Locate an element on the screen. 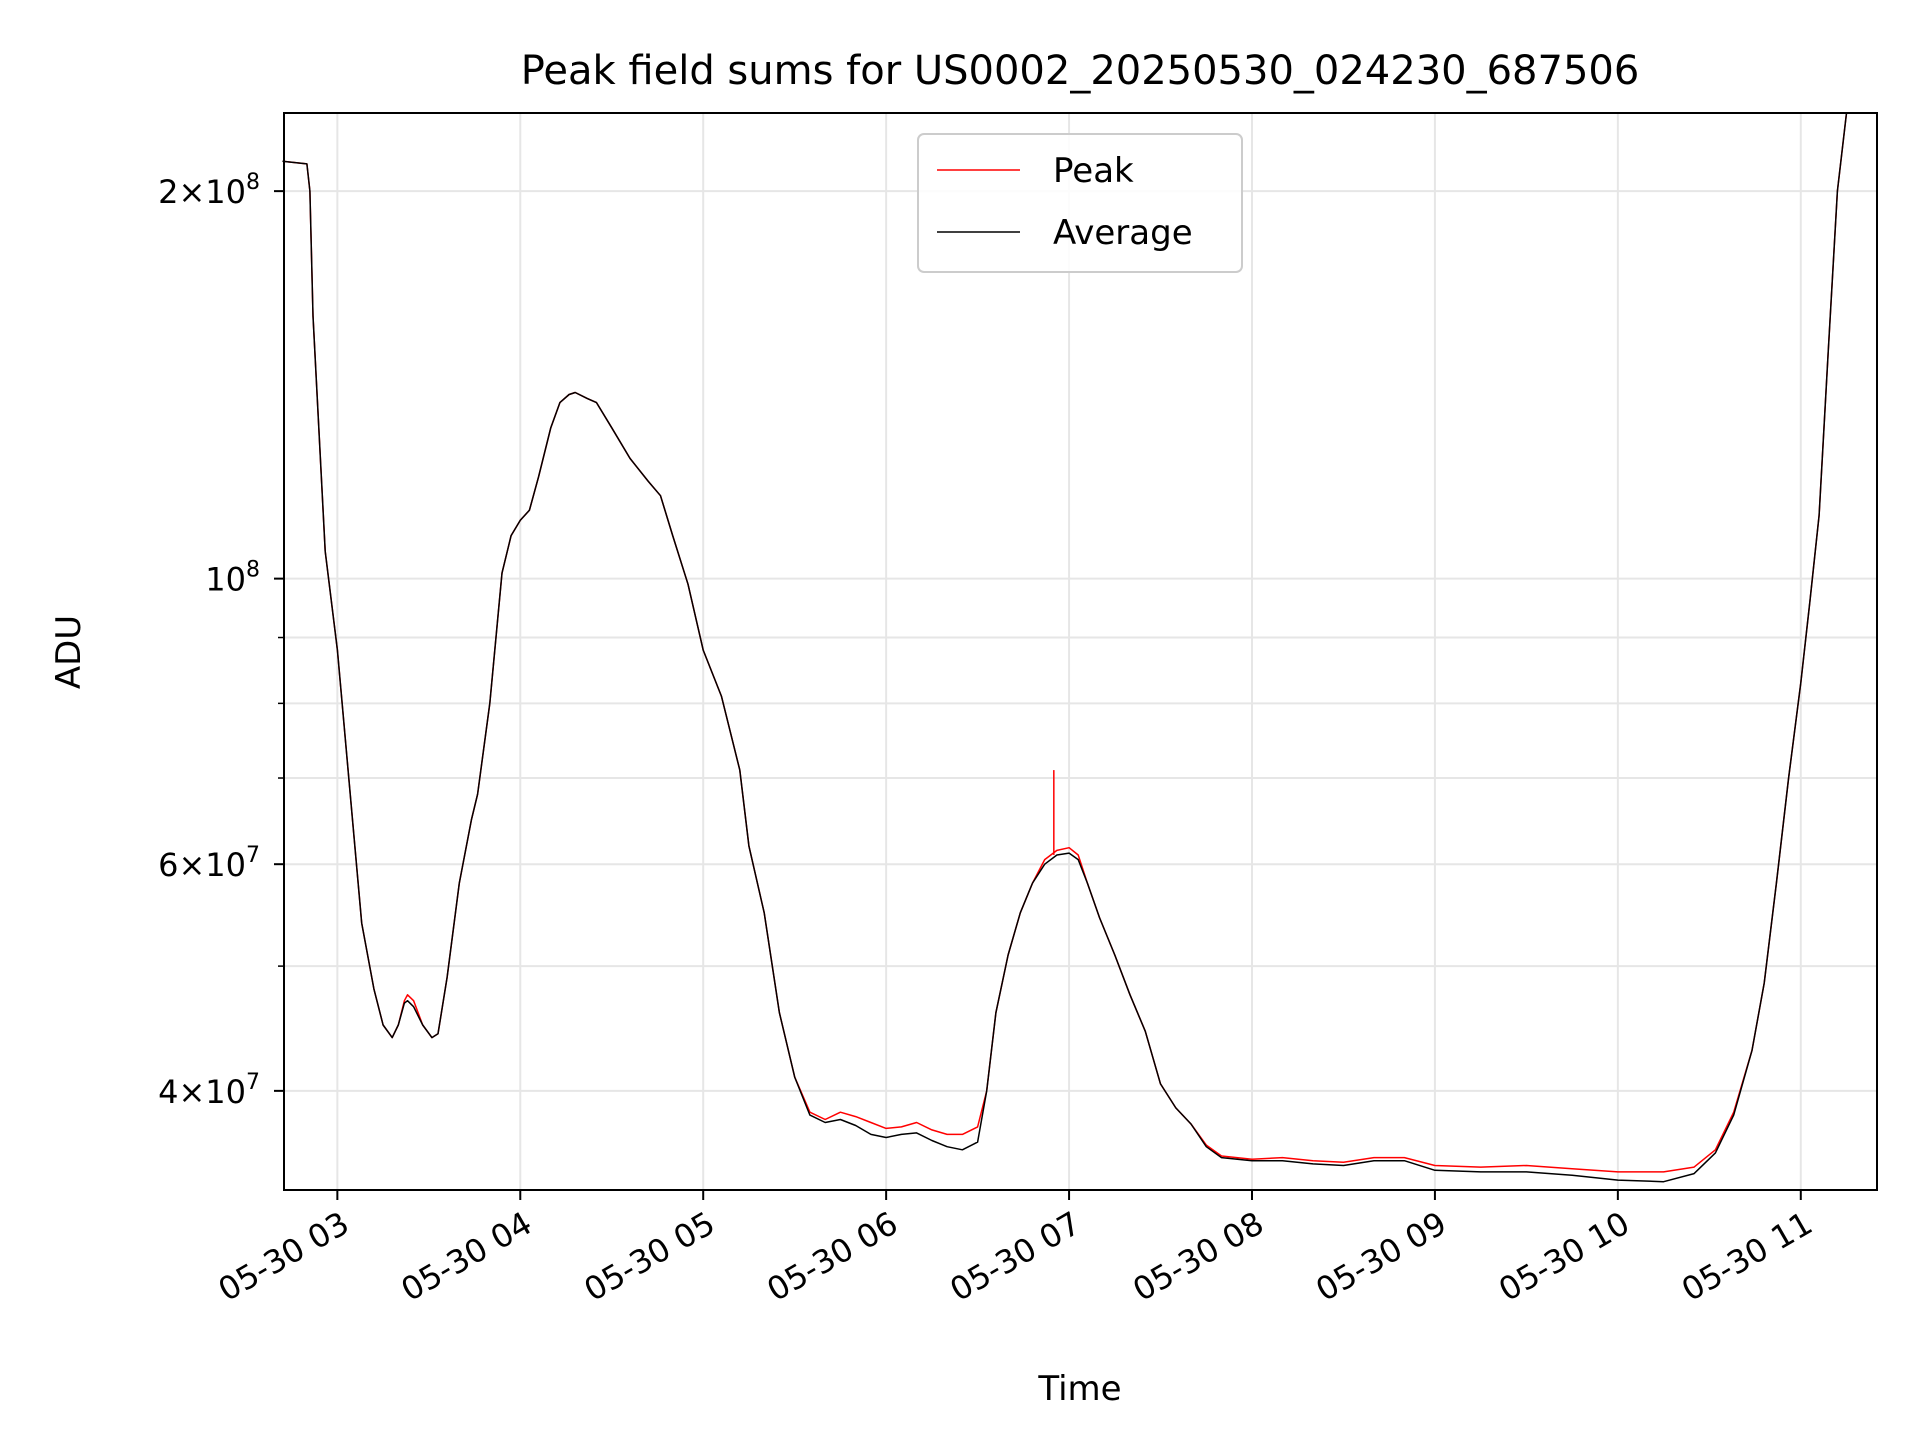 This screenshot has height=1440, width=1920. y-axis-label: ADU is located at coordinates (69, 652).